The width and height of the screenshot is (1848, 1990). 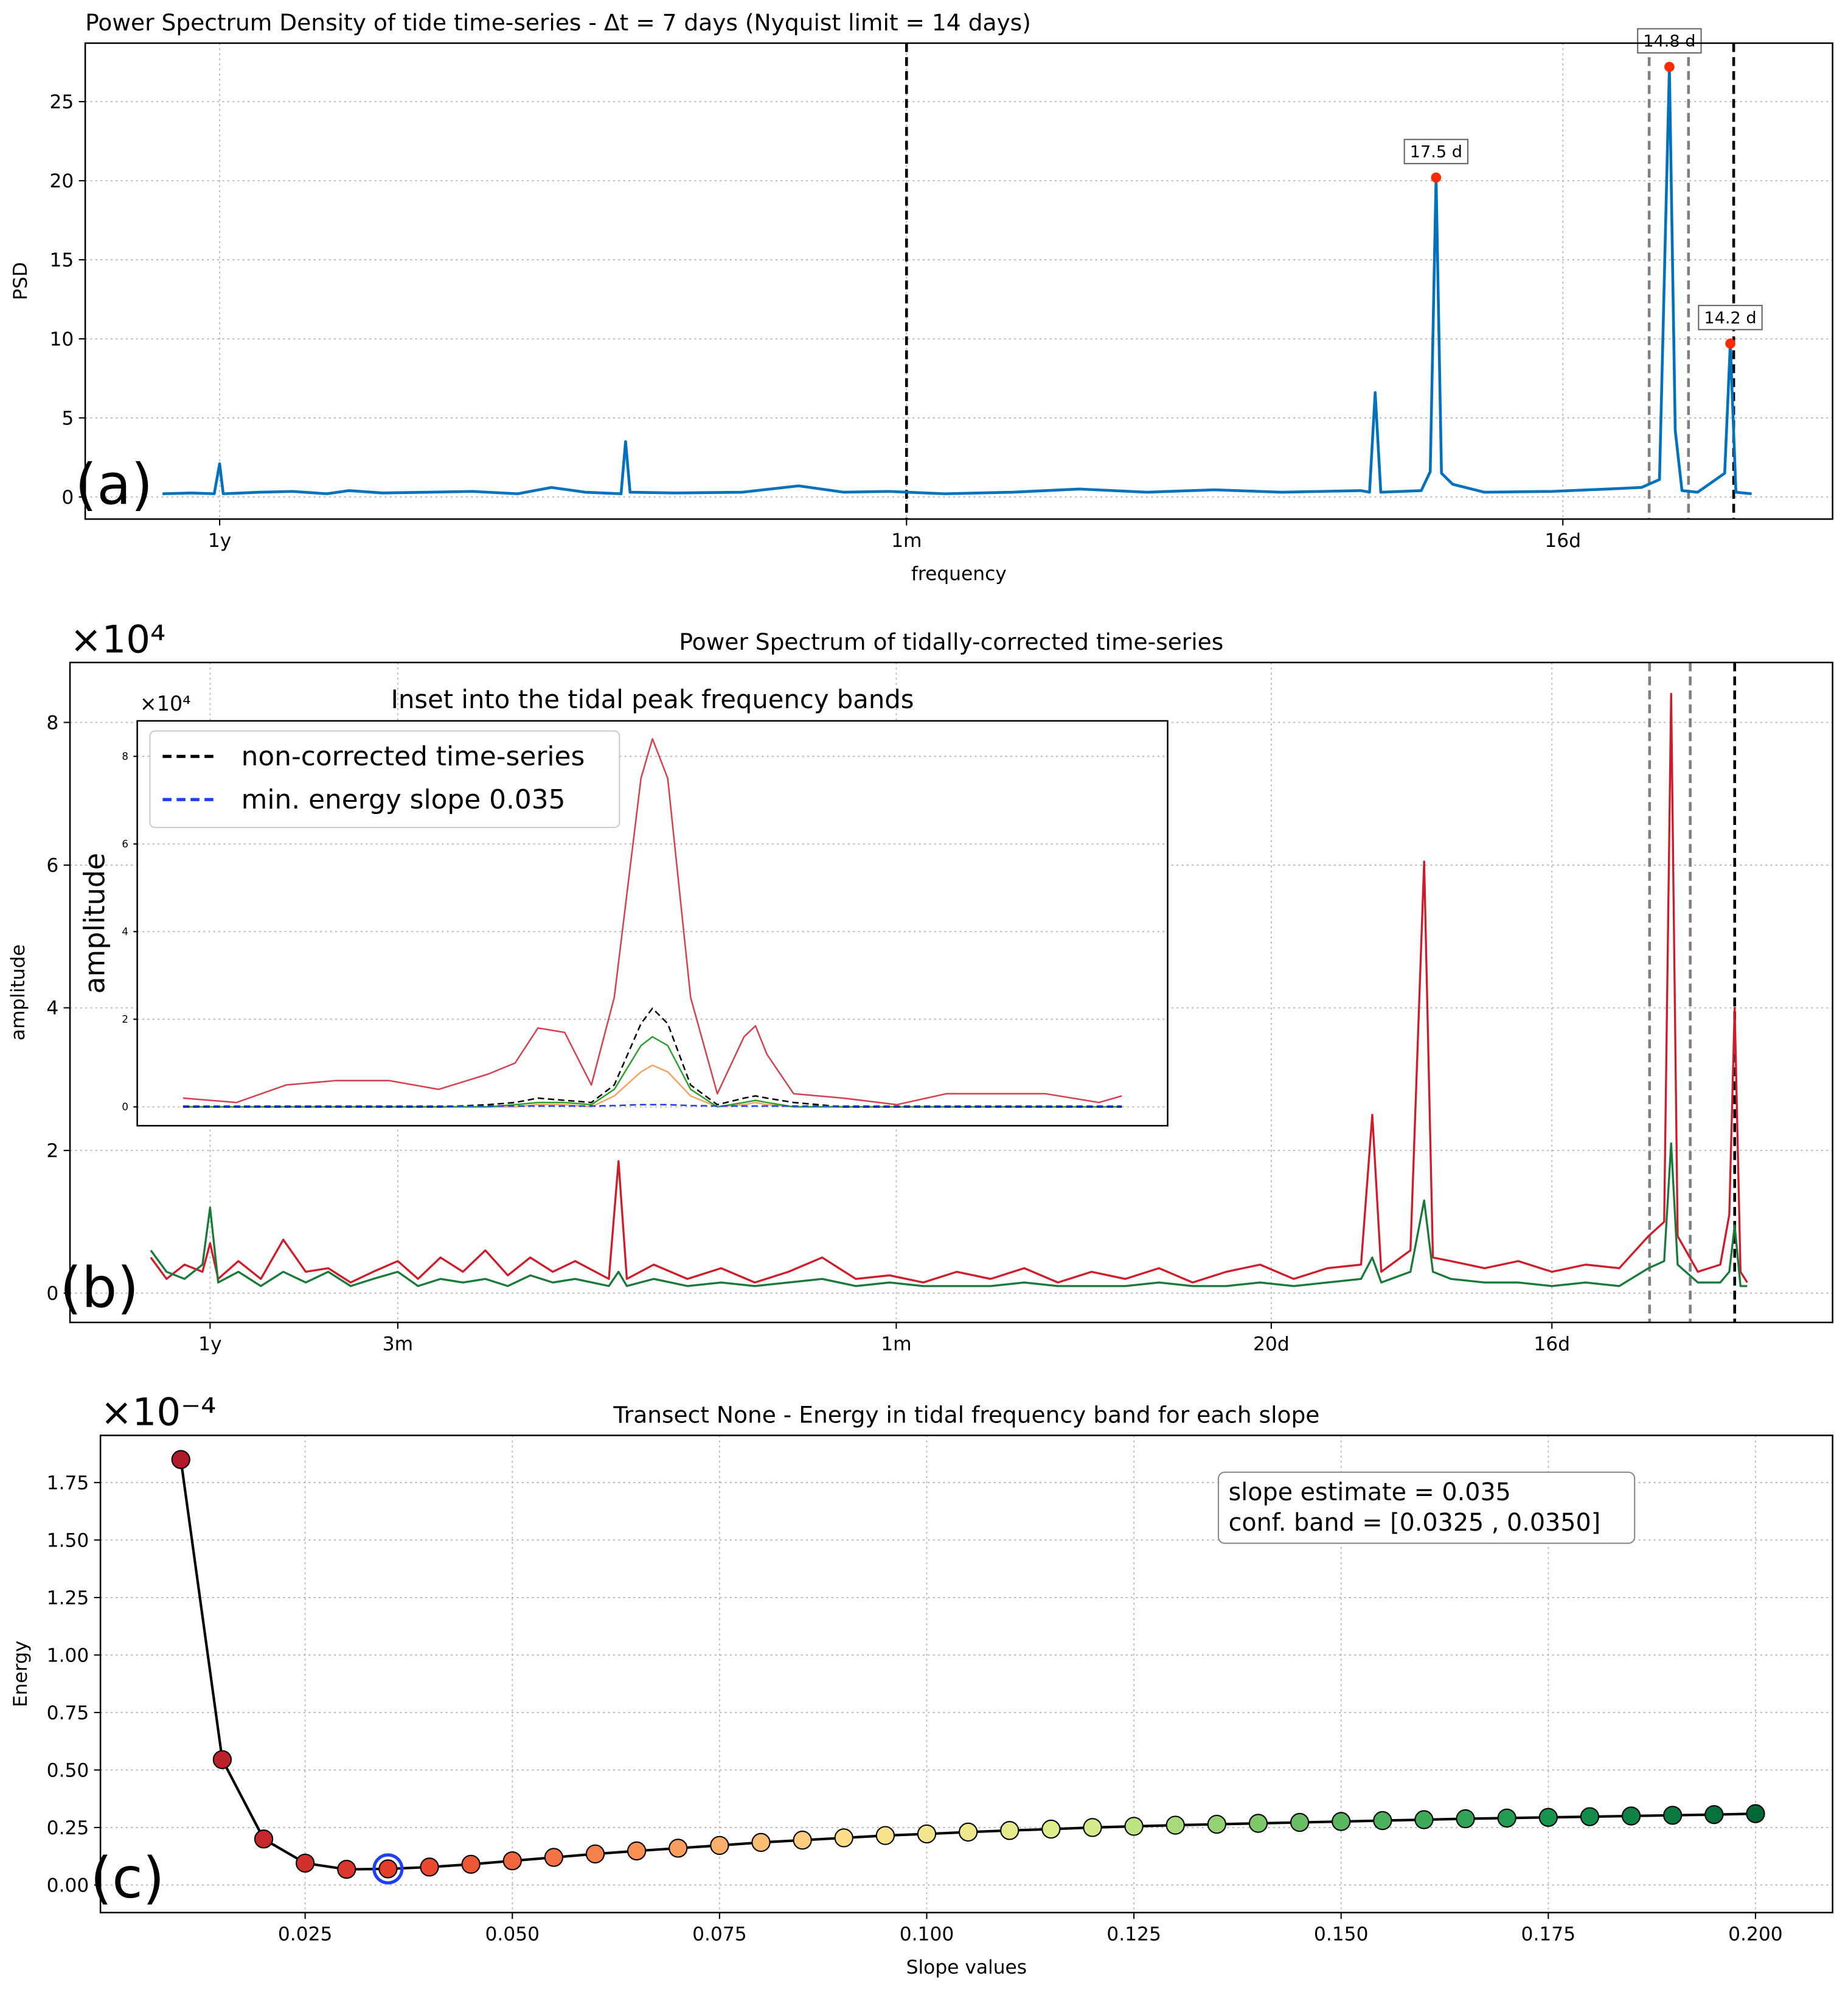 I want to click on annotation-box, so click(x=1426, y=1507).